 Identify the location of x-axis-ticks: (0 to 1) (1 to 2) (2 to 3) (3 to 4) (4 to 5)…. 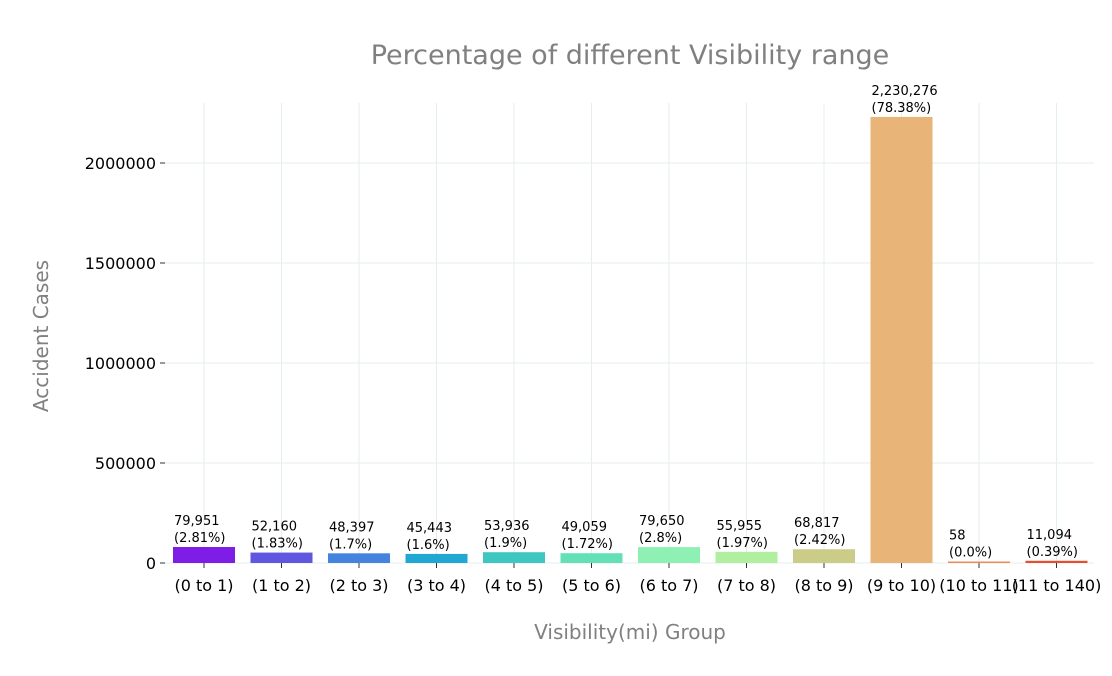
(637, 579).